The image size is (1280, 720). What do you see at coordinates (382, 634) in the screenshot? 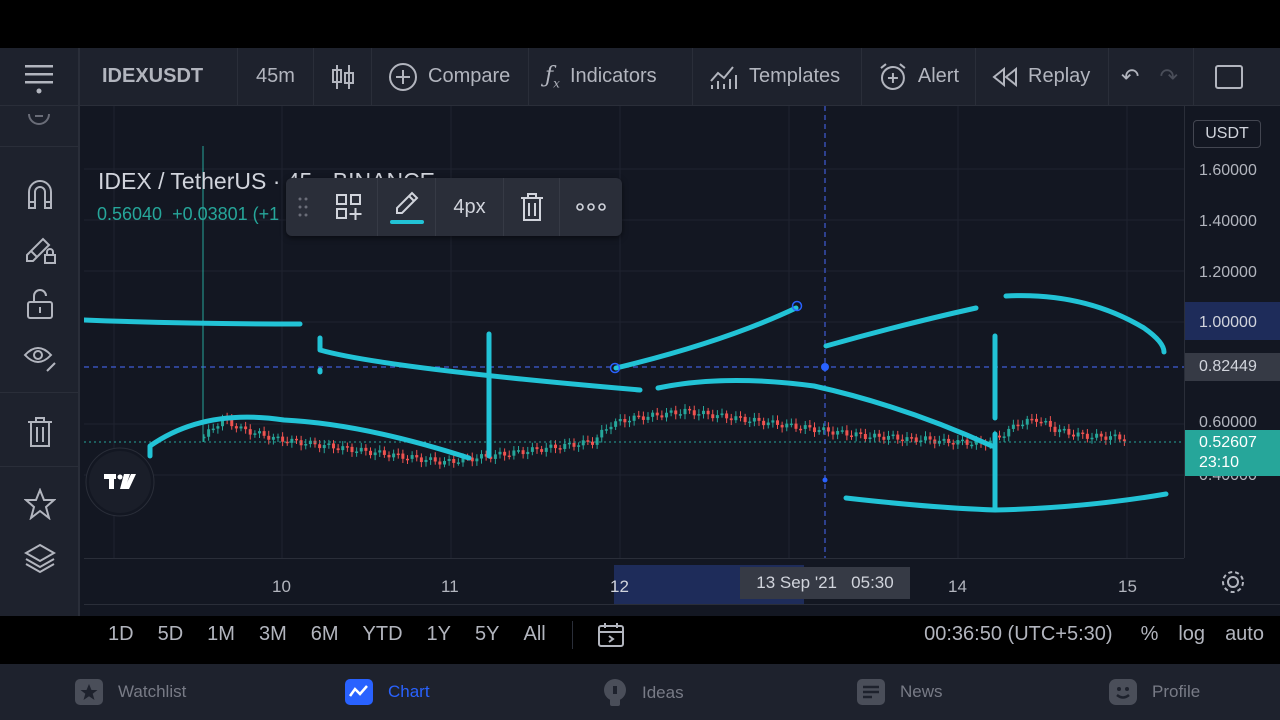
I see `range-ytd: YTD` at bounding box center [382, 634].